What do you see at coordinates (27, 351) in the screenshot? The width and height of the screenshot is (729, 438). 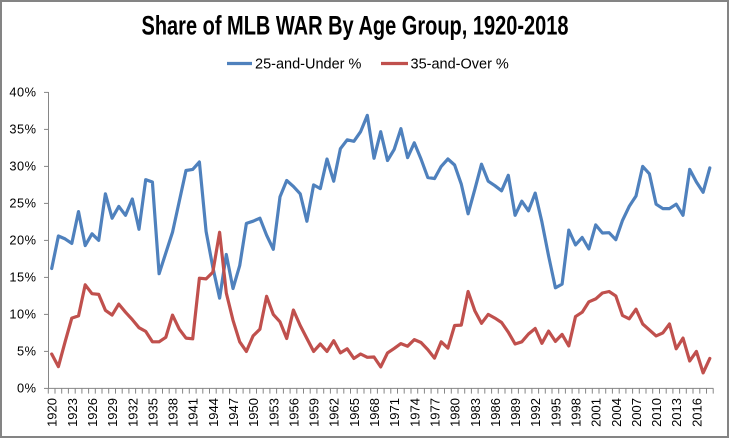 I see `svg-text: 5%` at bounding box center [27, 351].